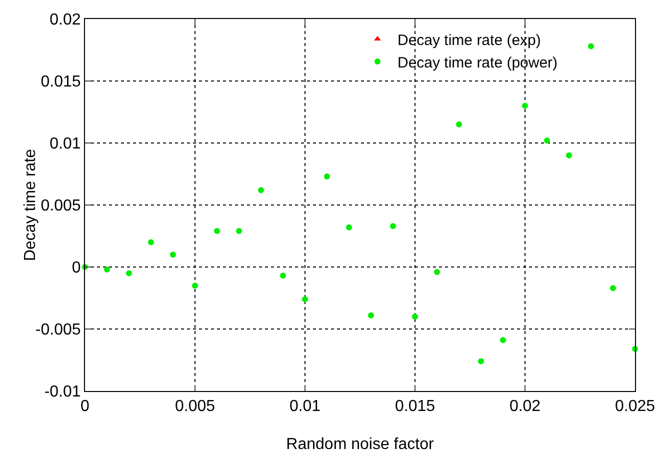 The image size is (667, 466). What do you see at coordinates (415, 407) in the screenshot?
I see `x-tick-label: 0.015` at bounding box center [415, 407].